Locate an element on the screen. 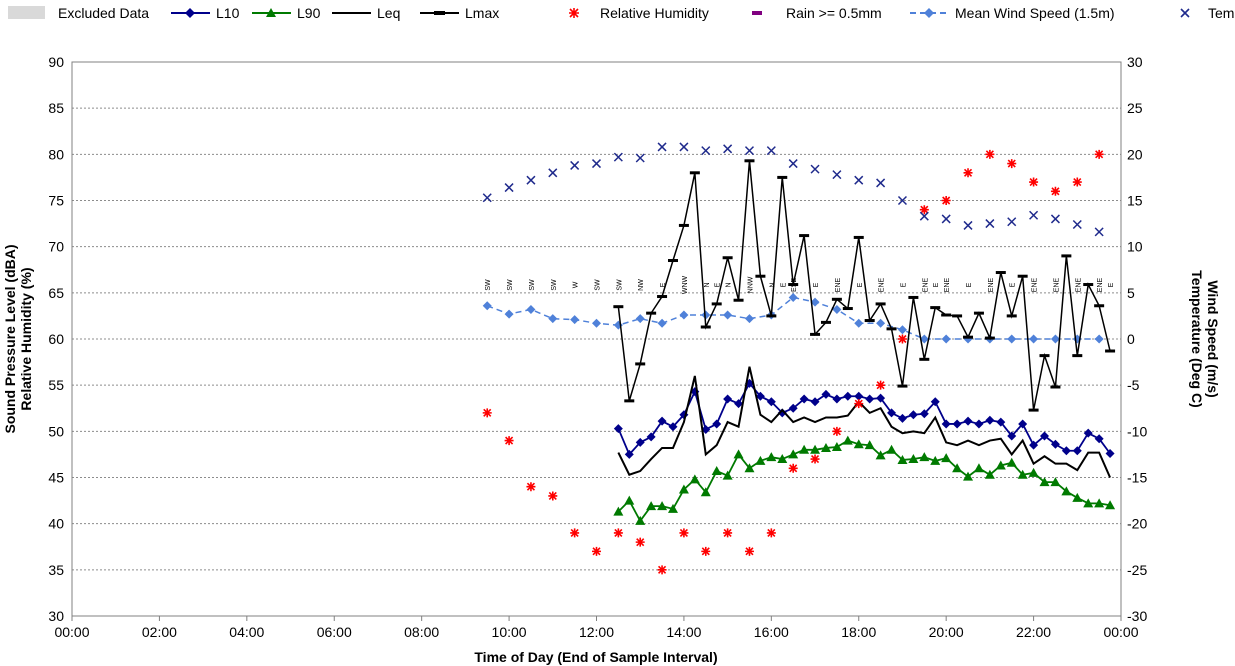 The image size is (1235, 666). x-tick-label: 10:00 is located at coordinates (509, 632).